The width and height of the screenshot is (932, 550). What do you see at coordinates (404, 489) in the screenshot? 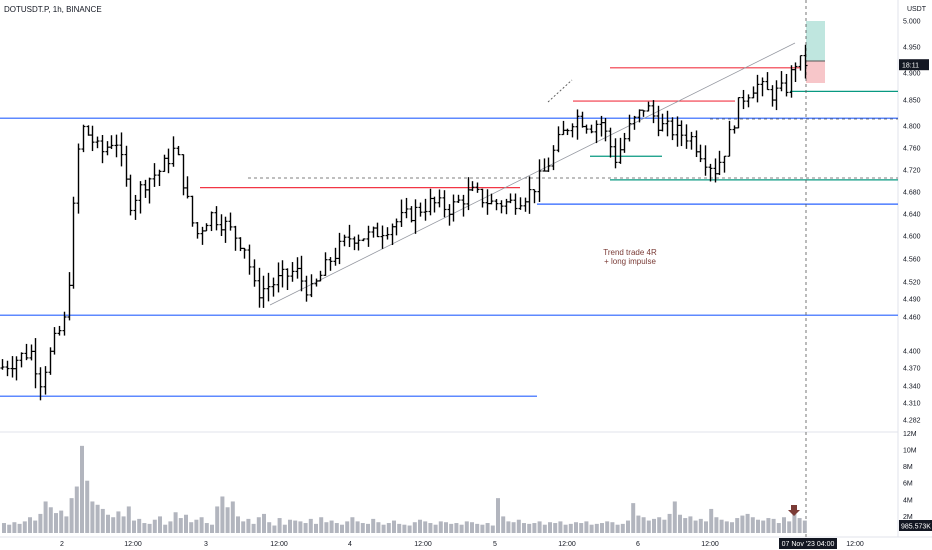
I see `volume-bars` at bounding box center [404, 489].